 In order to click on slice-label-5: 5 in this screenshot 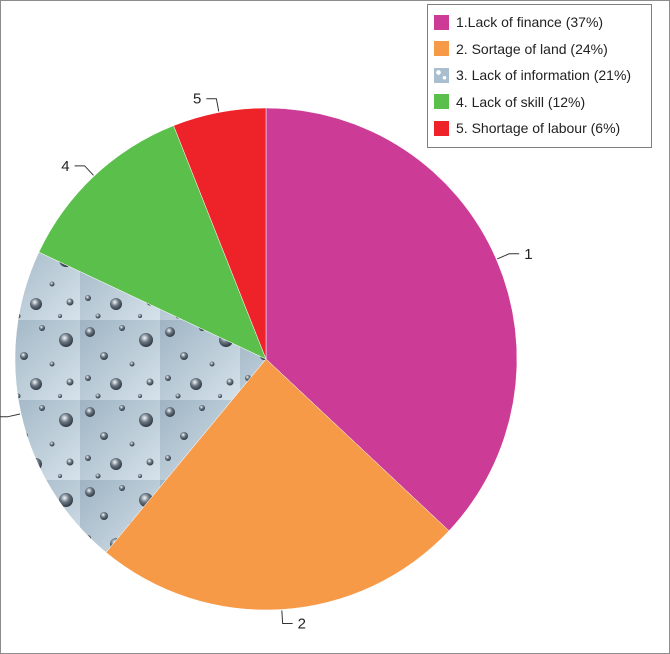, I will do `click(197, 99)`.